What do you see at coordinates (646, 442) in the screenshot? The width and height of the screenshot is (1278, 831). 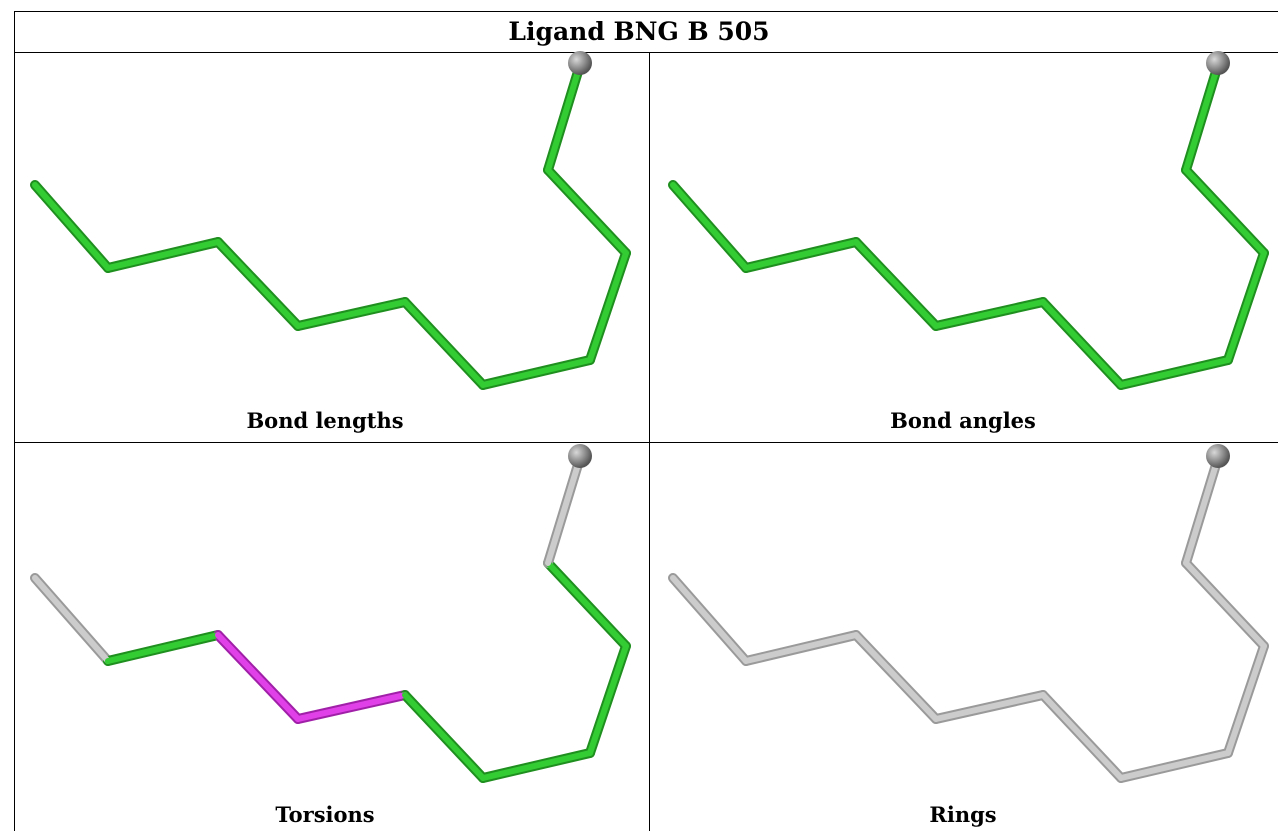 I see `row-divider` at bounding box center [646, 442].